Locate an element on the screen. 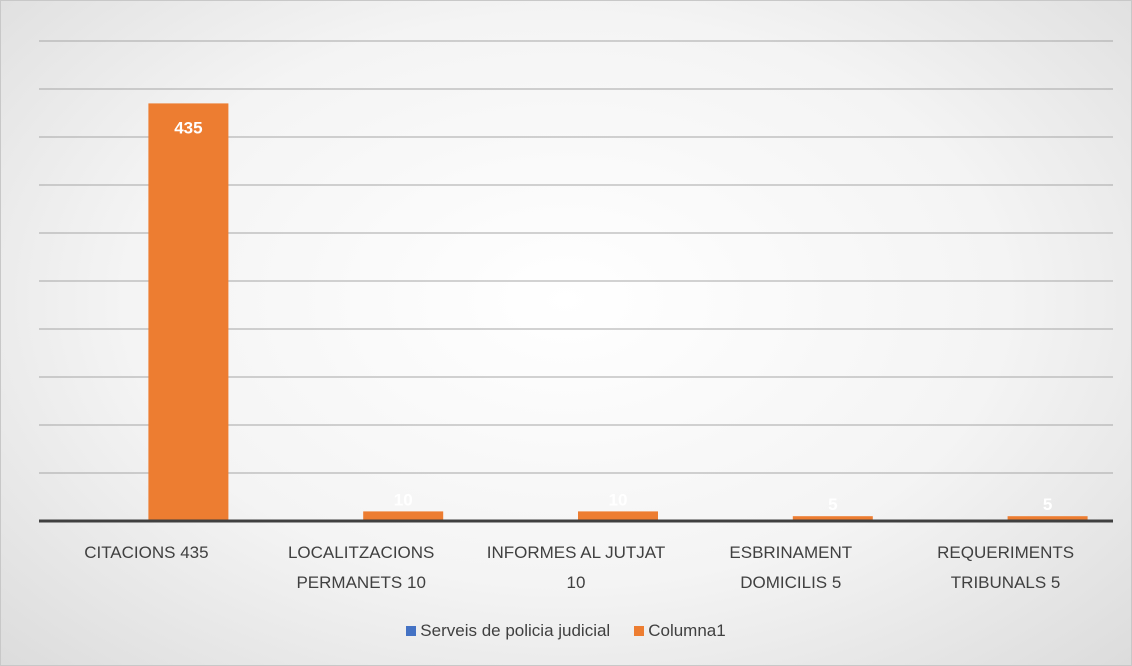 This screenshot has width=1132, height=666. data-label: 435 is located at coordinates (188, 127).